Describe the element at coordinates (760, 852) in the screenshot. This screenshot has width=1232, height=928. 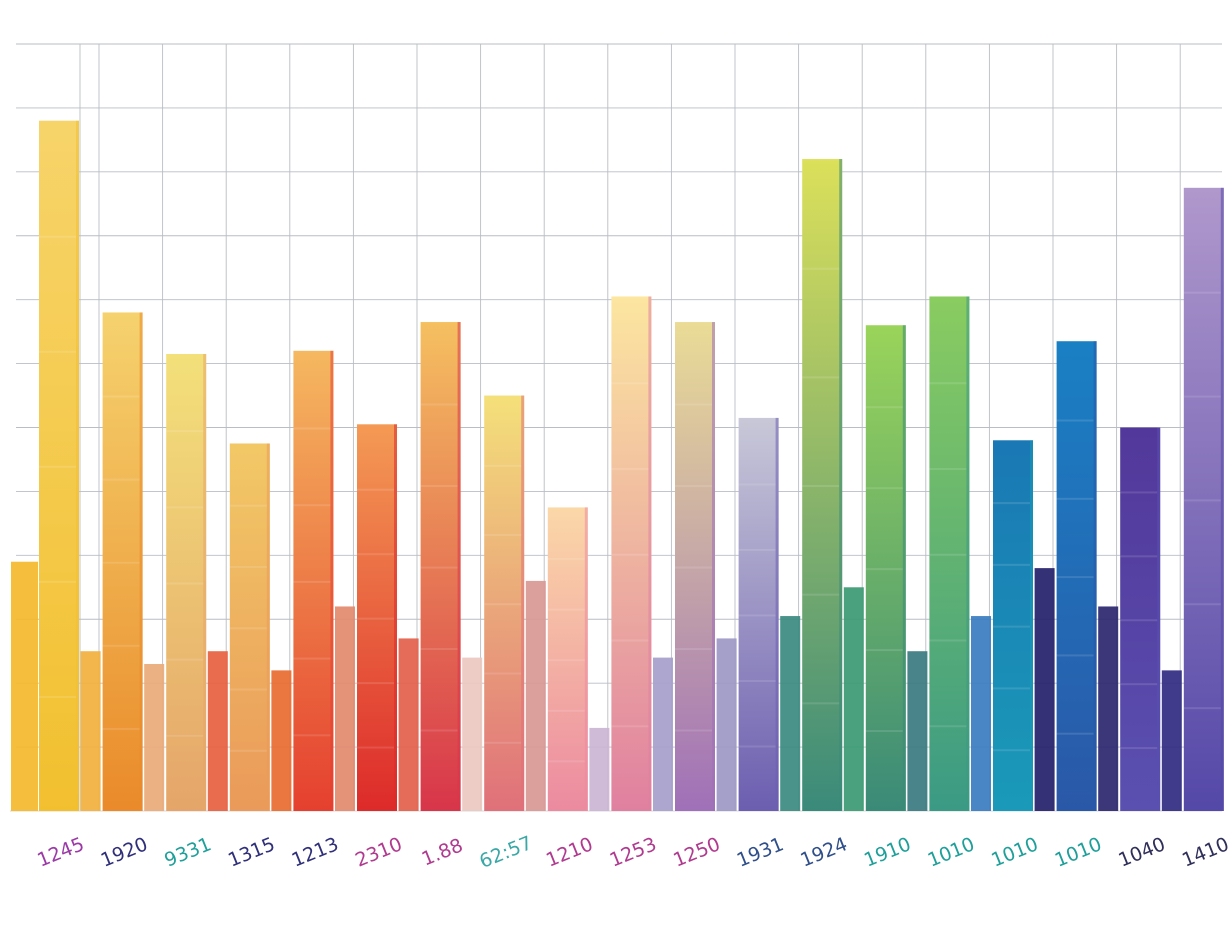
I see `x-tick-label: 1931` at that location.